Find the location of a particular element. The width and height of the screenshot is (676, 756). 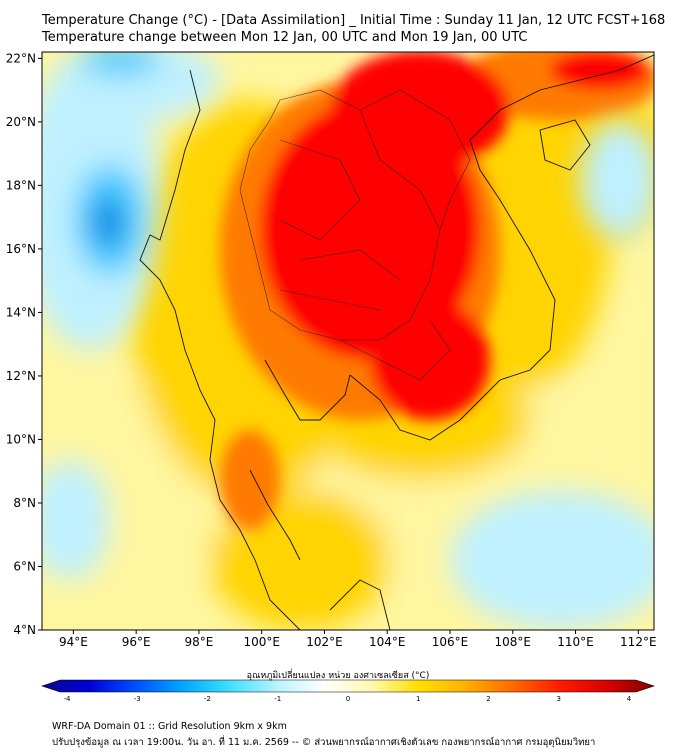

border-internal is located at coordinates (340, 225).